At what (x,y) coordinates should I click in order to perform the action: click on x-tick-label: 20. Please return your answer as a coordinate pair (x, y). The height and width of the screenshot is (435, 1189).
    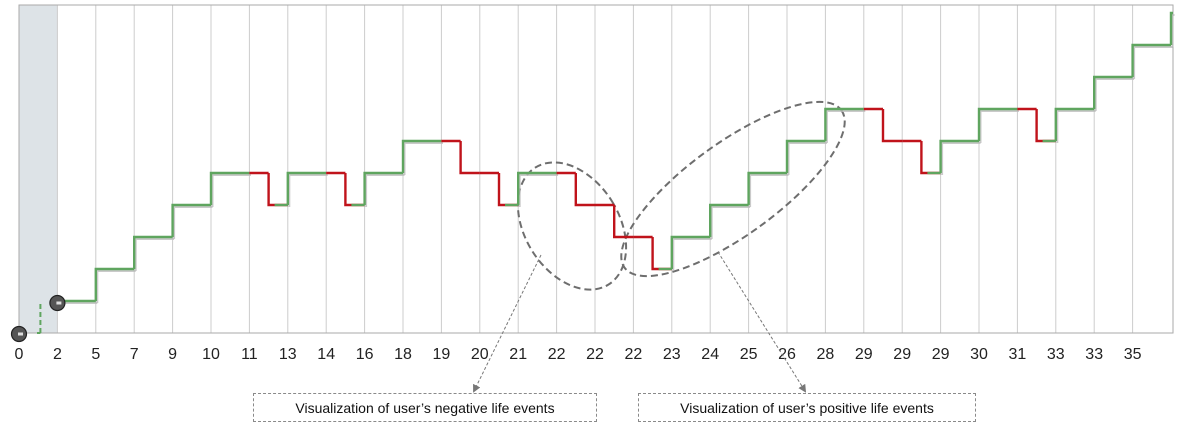
    Looking at the image, I should click on (480, 354).